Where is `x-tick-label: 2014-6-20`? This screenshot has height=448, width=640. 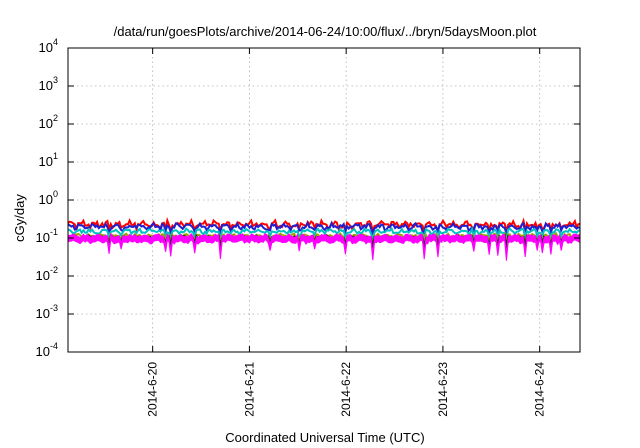 x-tick-label: 2014-6-20 is located at coordinates (153, 389).